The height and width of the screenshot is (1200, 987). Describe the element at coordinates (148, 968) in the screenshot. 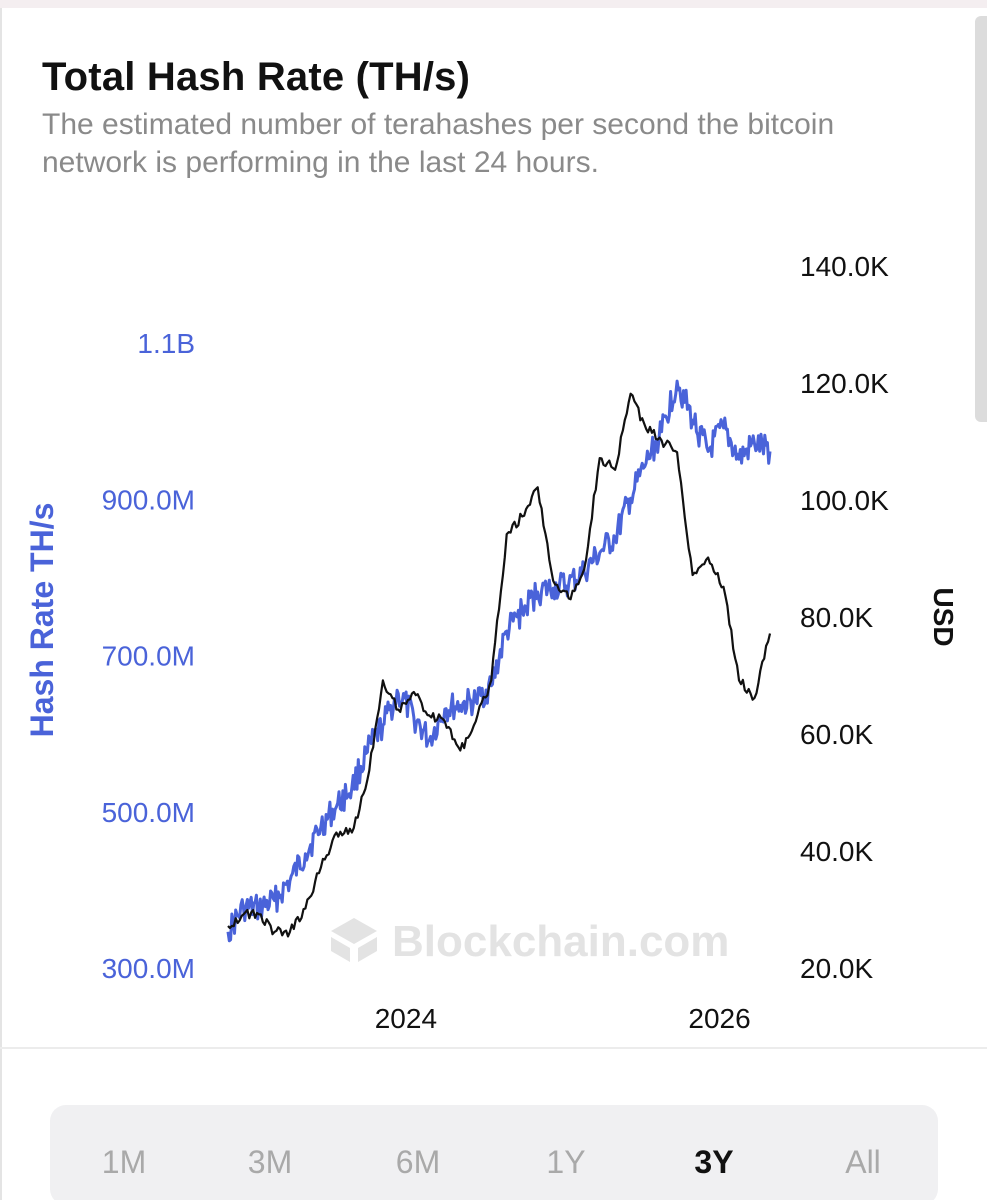

I see `left-tick-label: 300.0M` at that location.